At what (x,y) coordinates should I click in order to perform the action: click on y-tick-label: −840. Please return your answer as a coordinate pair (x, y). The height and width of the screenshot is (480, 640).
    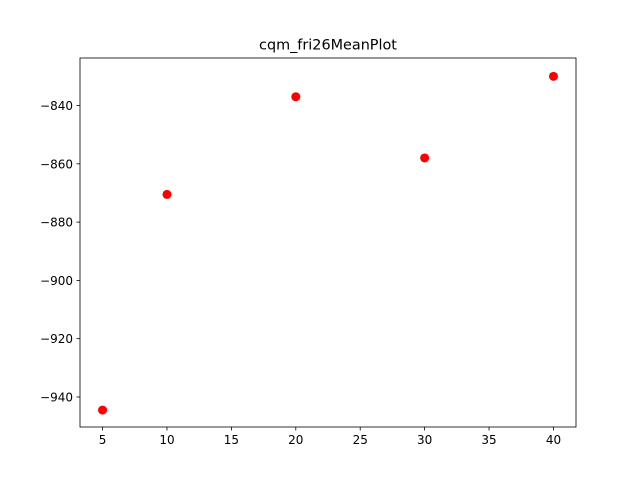
    Looking at the image, I should click on (56, 106).